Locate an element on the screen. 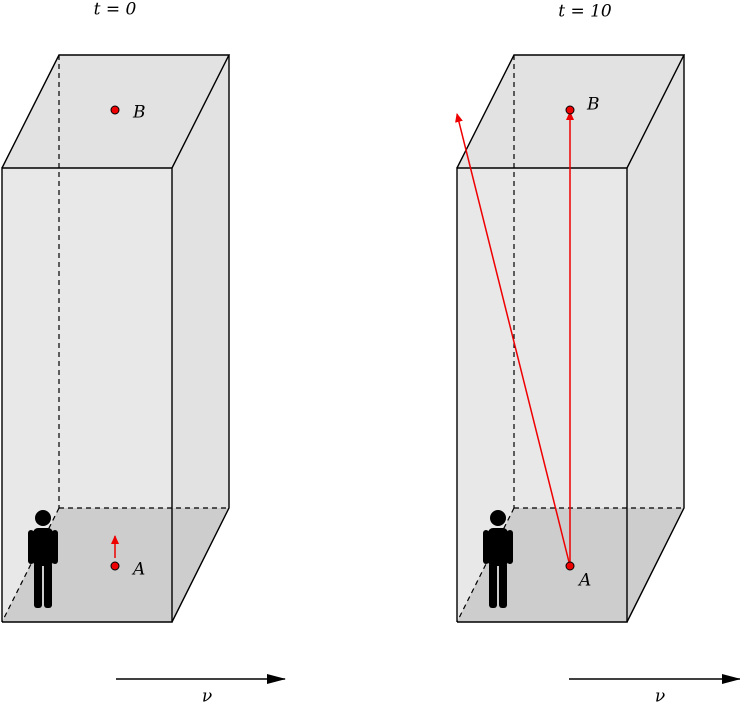  light-path is located at coordinates (513, 340).